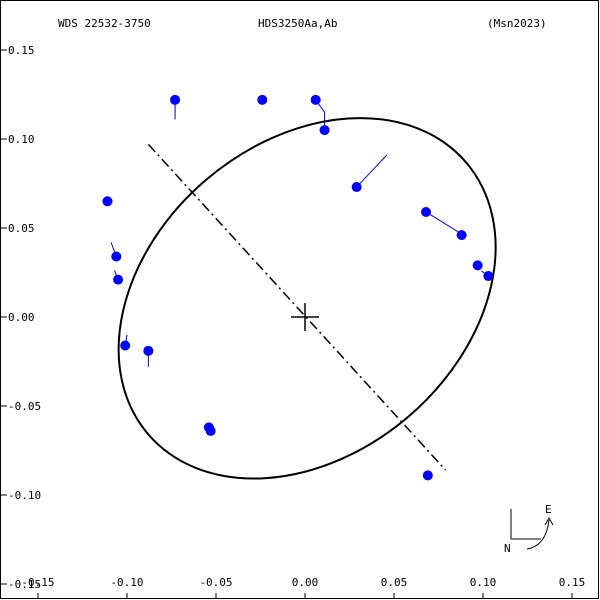 This screenshot has width=600, height=600. I want to click on x-tick-label: 0.10, so click(483, 582).